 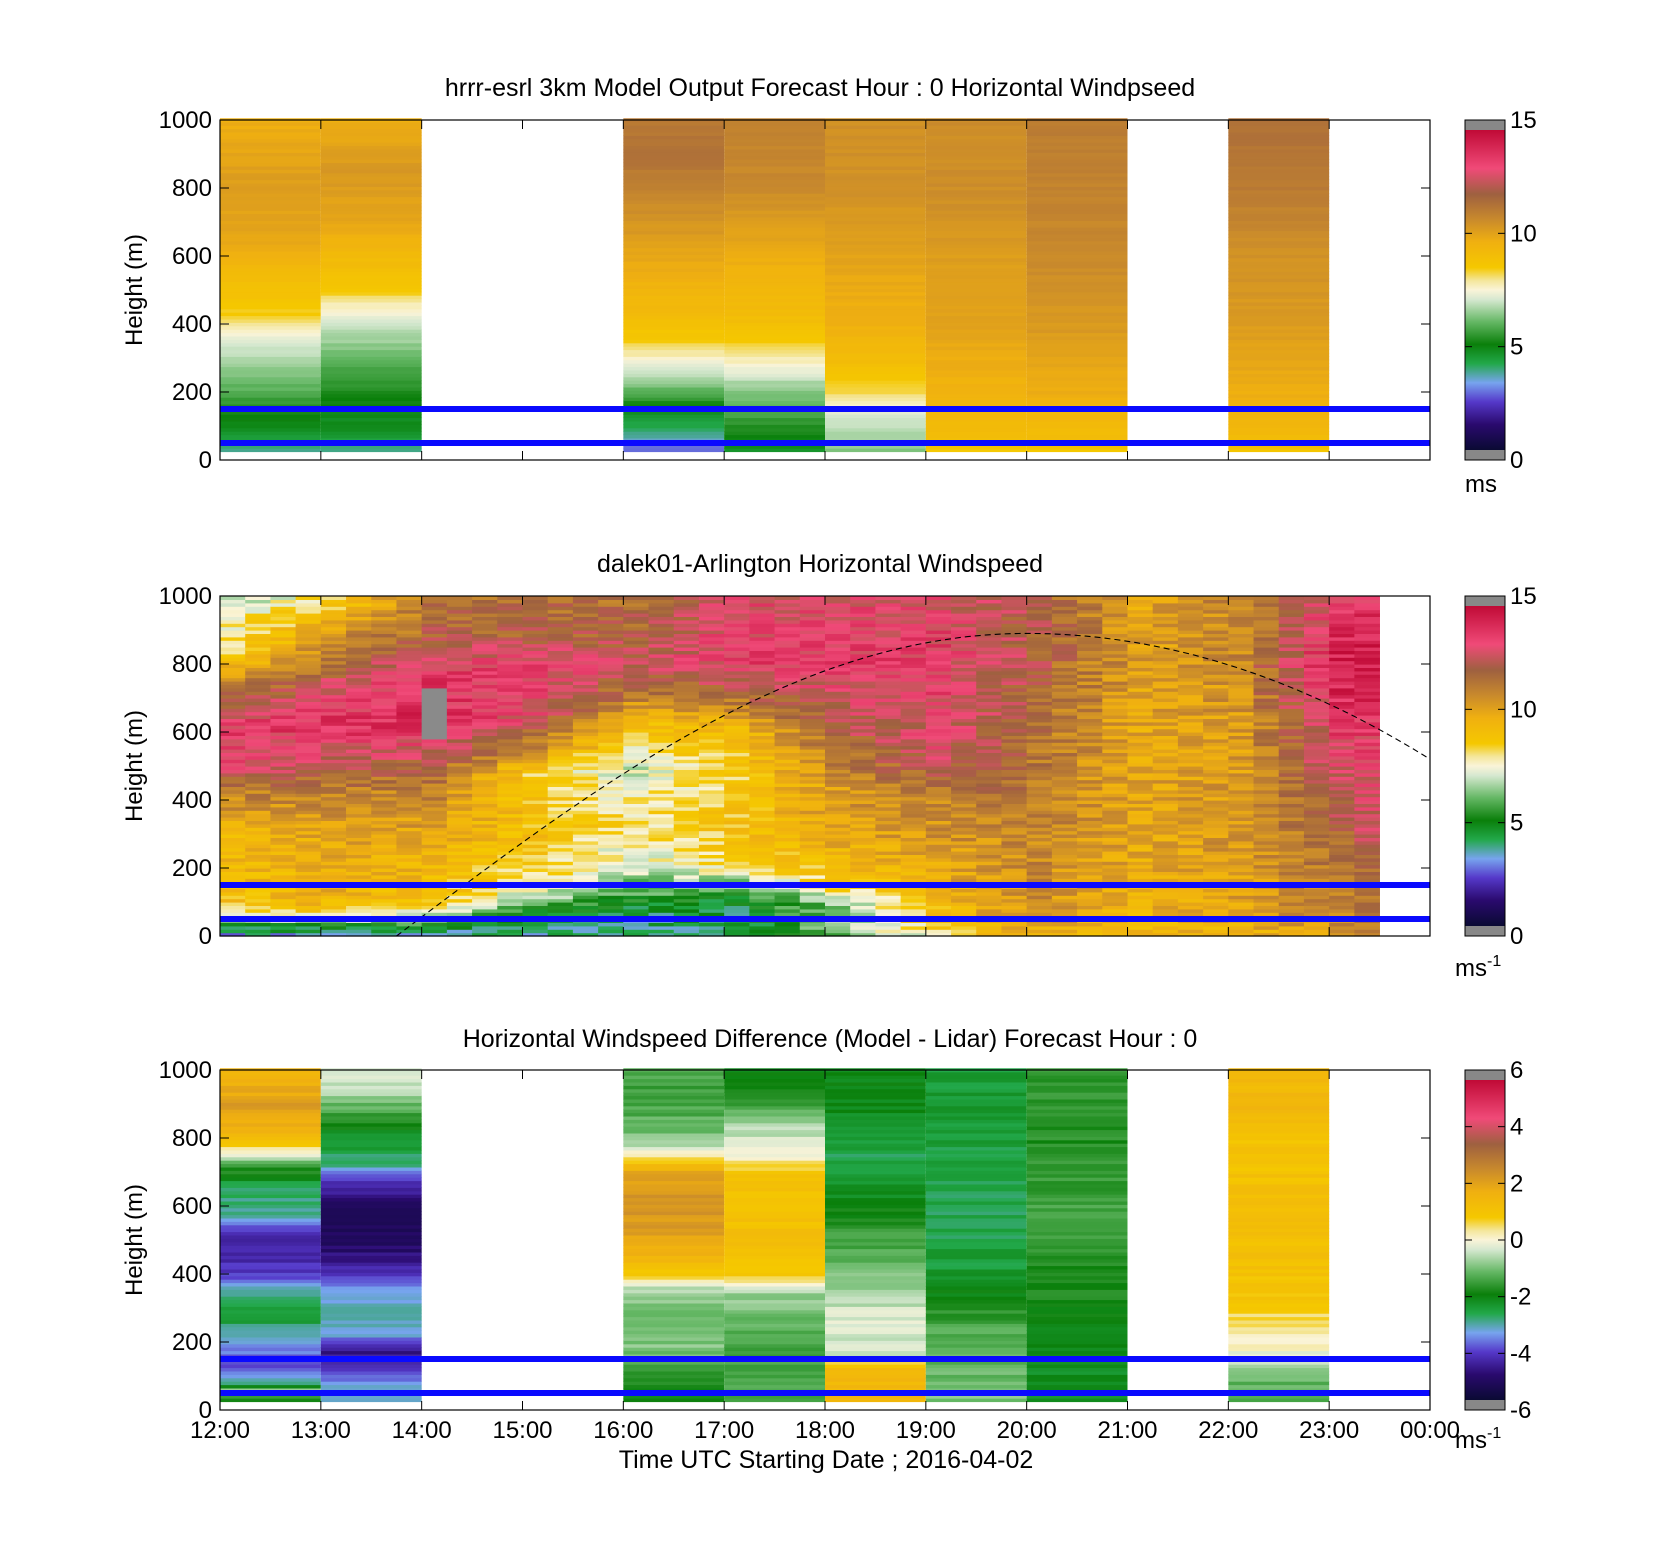 What do you see at coordinates (1216, 766) in the screenshot?
I see `data-column` at bounding box center [1216, 766].